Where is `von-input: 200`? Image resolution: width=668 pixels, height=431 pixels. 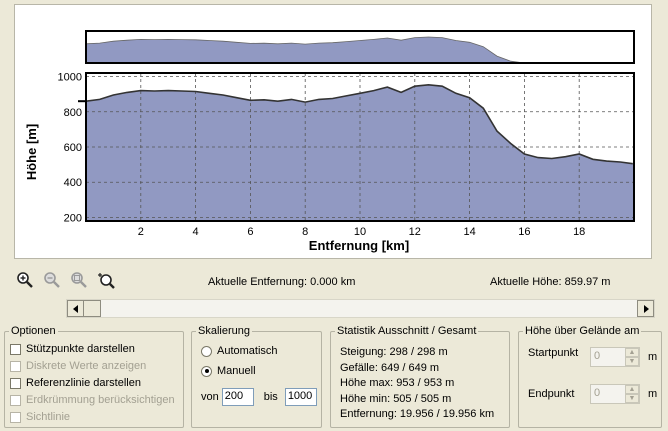
von-input: 200 is located at coordinates (237, 397).